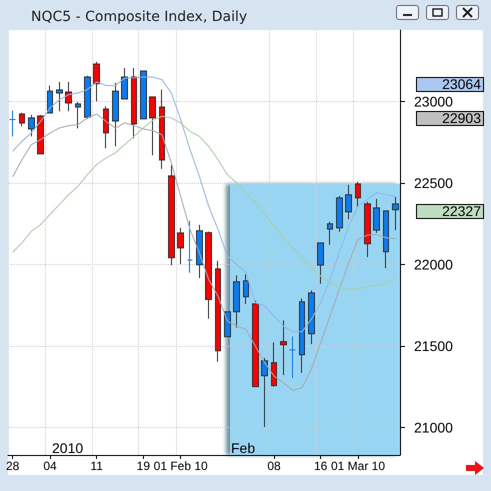 The image size is (491, 491). I want to click on x-tick-label: 01 Mar 10, so click(358, 466).